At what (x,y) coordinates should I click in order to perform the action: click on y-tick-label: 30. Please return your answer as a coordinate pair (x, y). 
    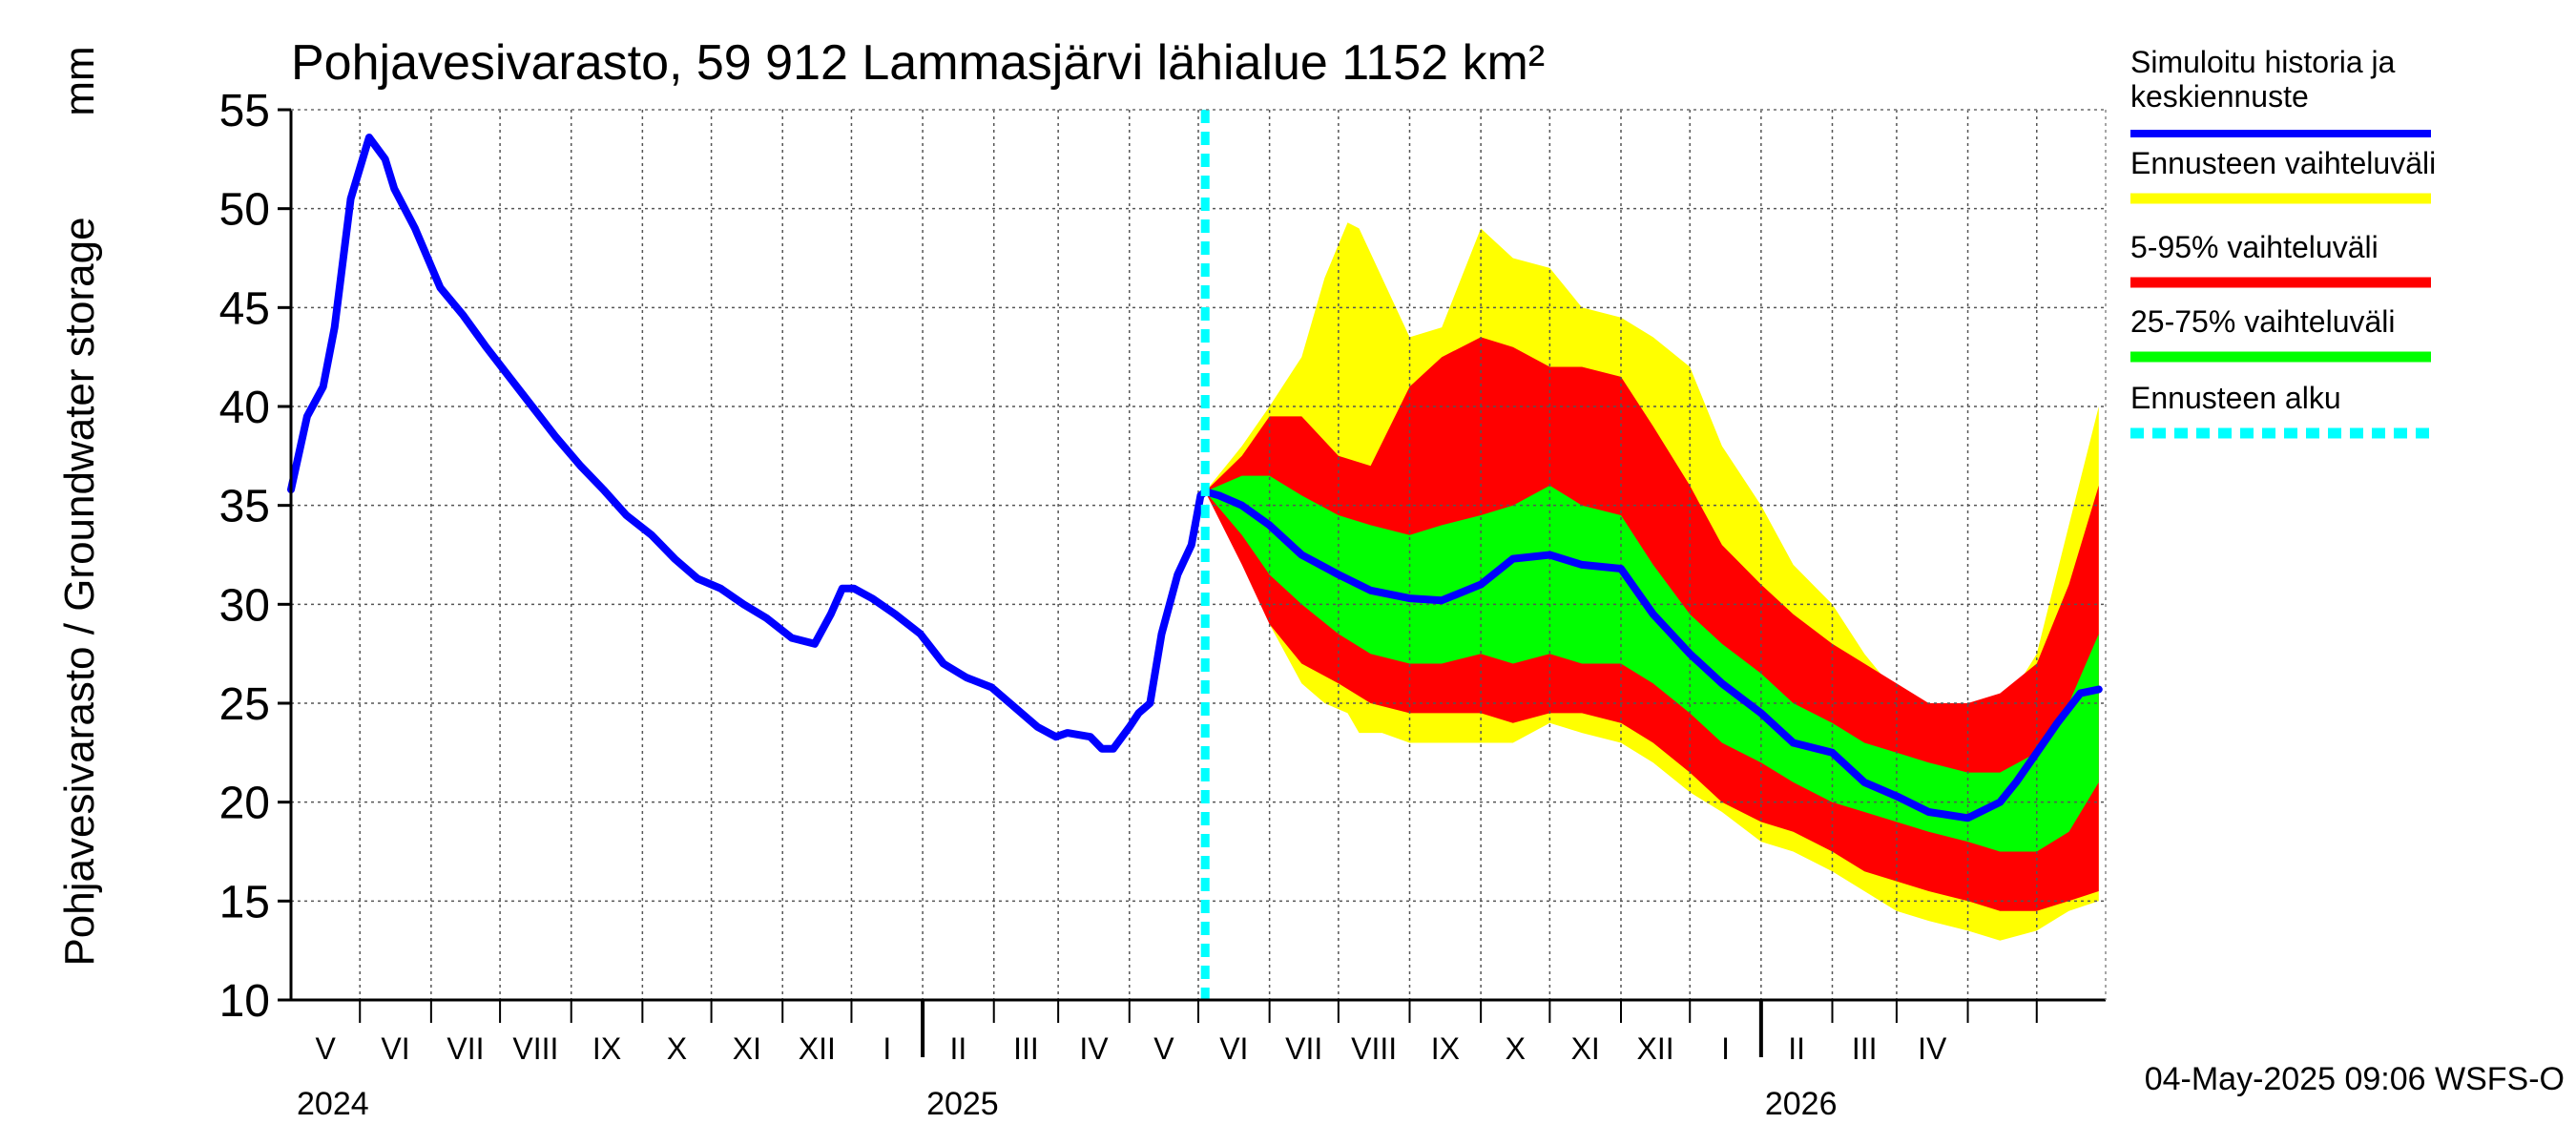
    Looking at the image, I should click on (244, 605).